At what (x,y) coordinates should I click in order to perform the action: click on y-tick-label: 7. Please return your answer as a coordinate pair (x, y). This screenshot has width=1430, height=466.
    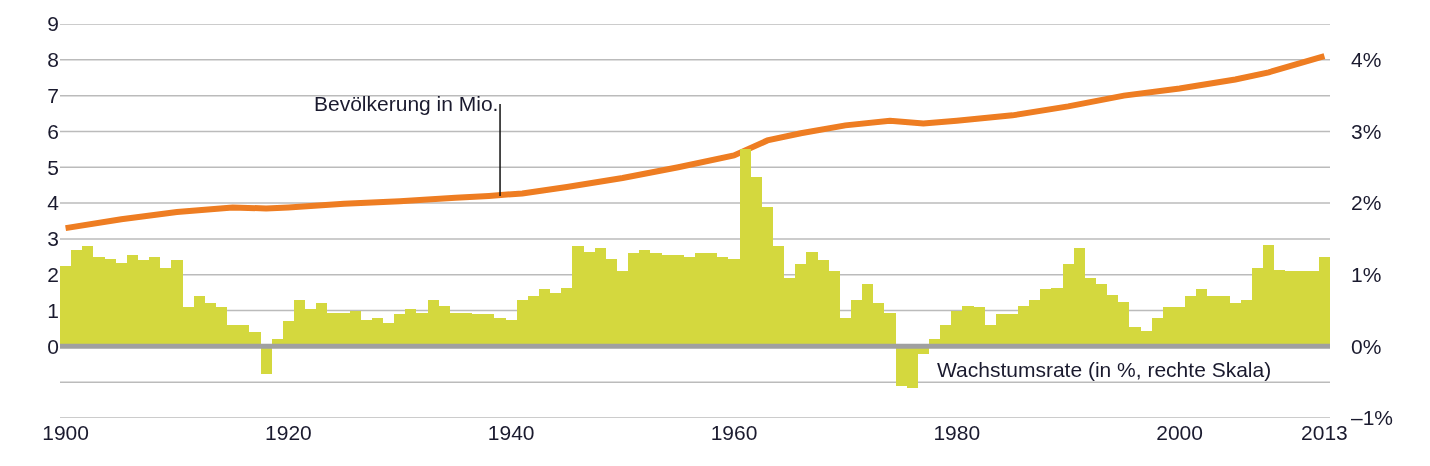
    Looking at the image, I should click on (53, 95).